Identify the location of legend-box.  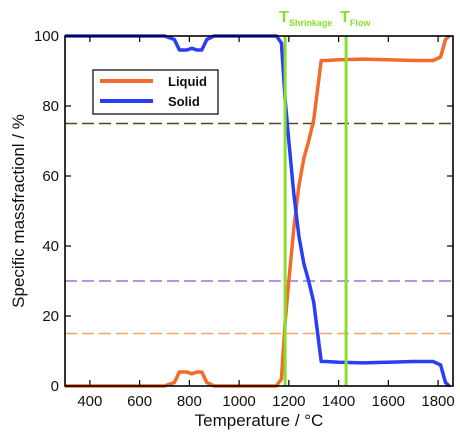
(155, 92).